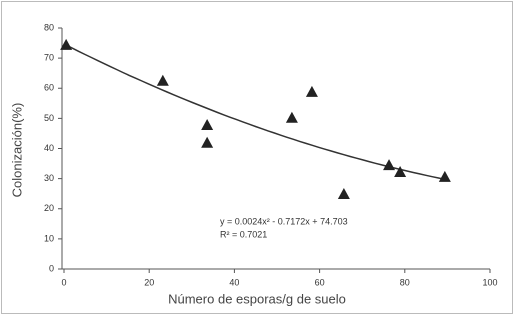 This screenshot has height=317, width=514. Describe the element at coordinates (49, 148) in the screenshot. I see `y-tick-label: 40` at that location.